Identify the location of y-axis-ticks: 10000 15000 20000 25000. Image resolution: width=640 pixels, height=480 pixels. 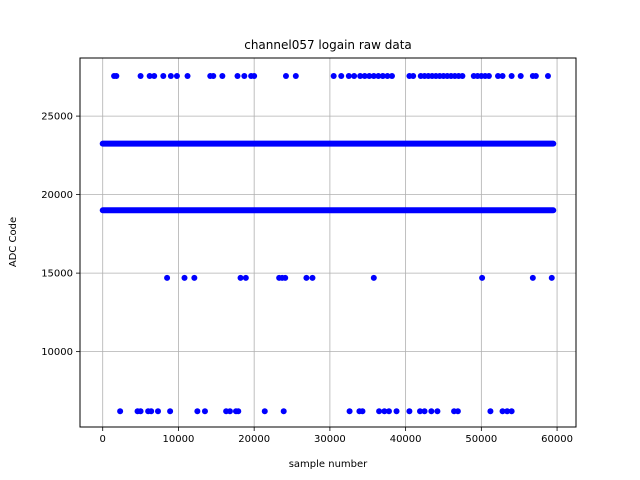
(60, 235).